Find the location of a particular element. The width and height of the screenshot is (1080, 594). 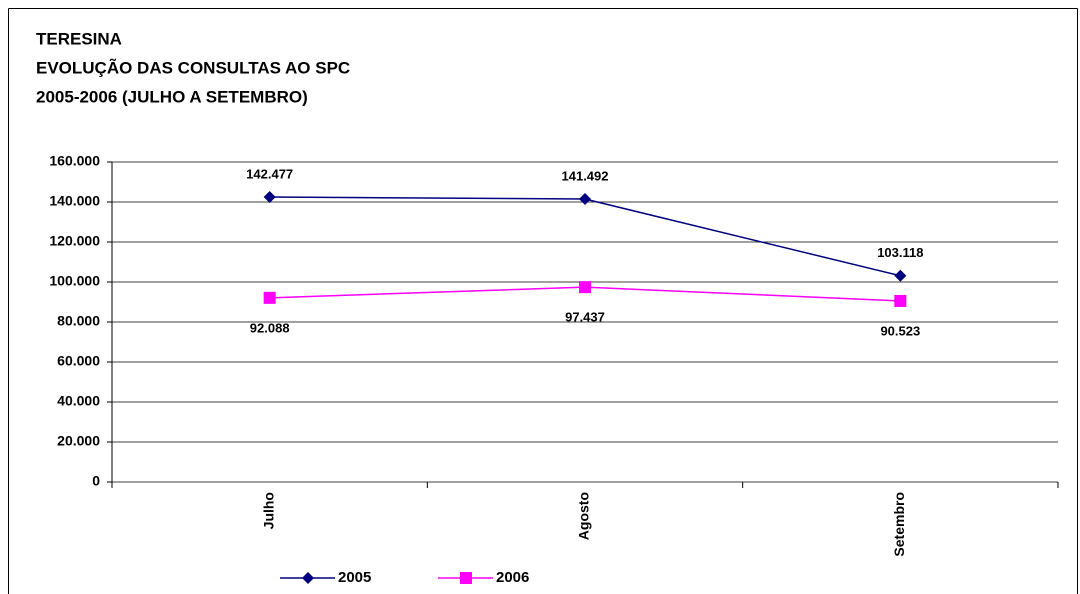

y-tick-label: 40.000 is located at coordinates (78, 401).